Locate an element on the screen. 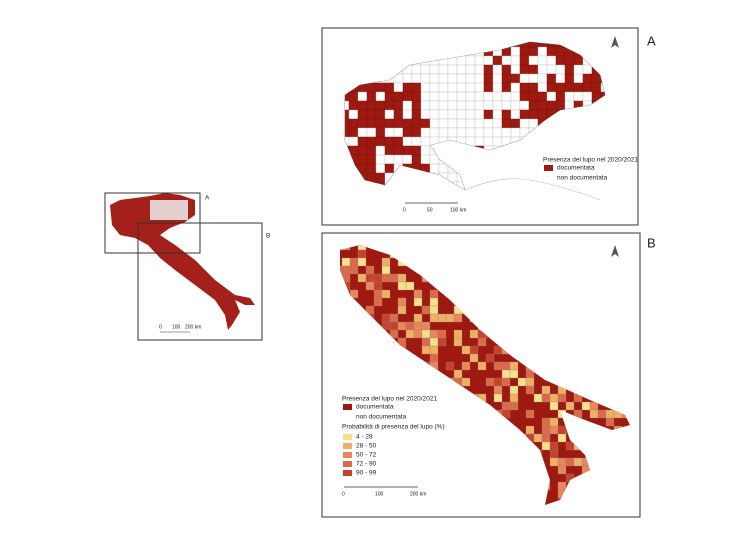 The image size is (740, 537). frame-b is located at coordinates (200, 281).